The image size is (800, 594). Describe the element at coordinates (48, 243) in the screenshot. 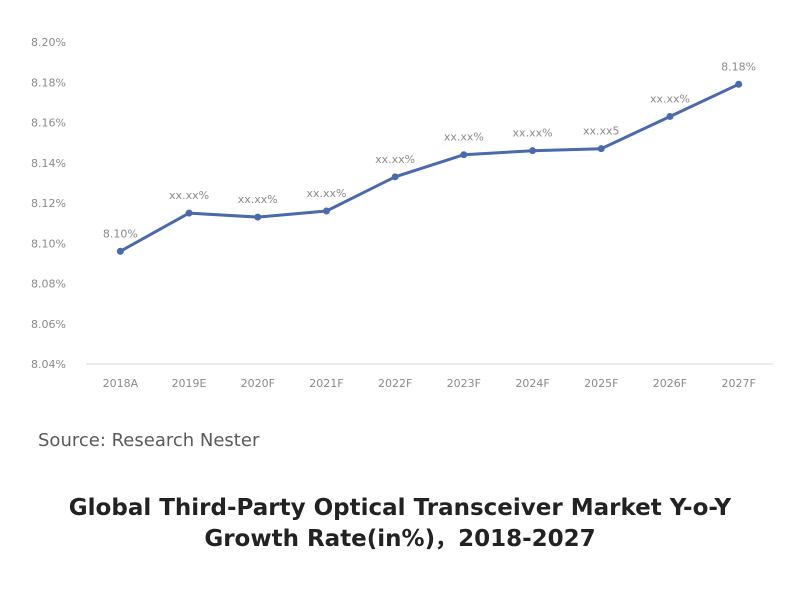

I see `y-tick-label: 8.10%` at that location.